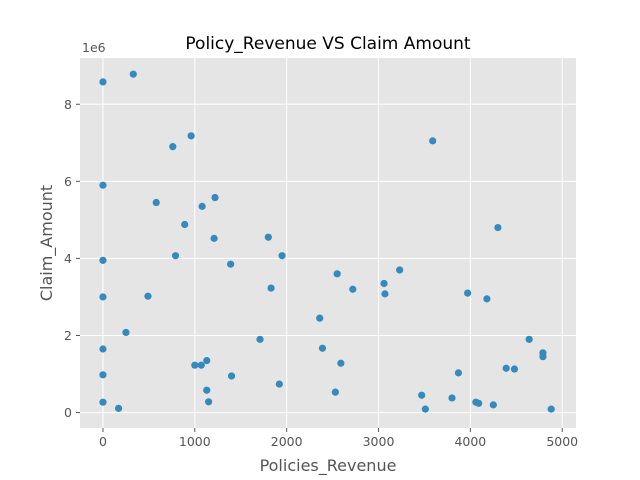  I want to click on x-tick-label: 5000, so click(562, 441).